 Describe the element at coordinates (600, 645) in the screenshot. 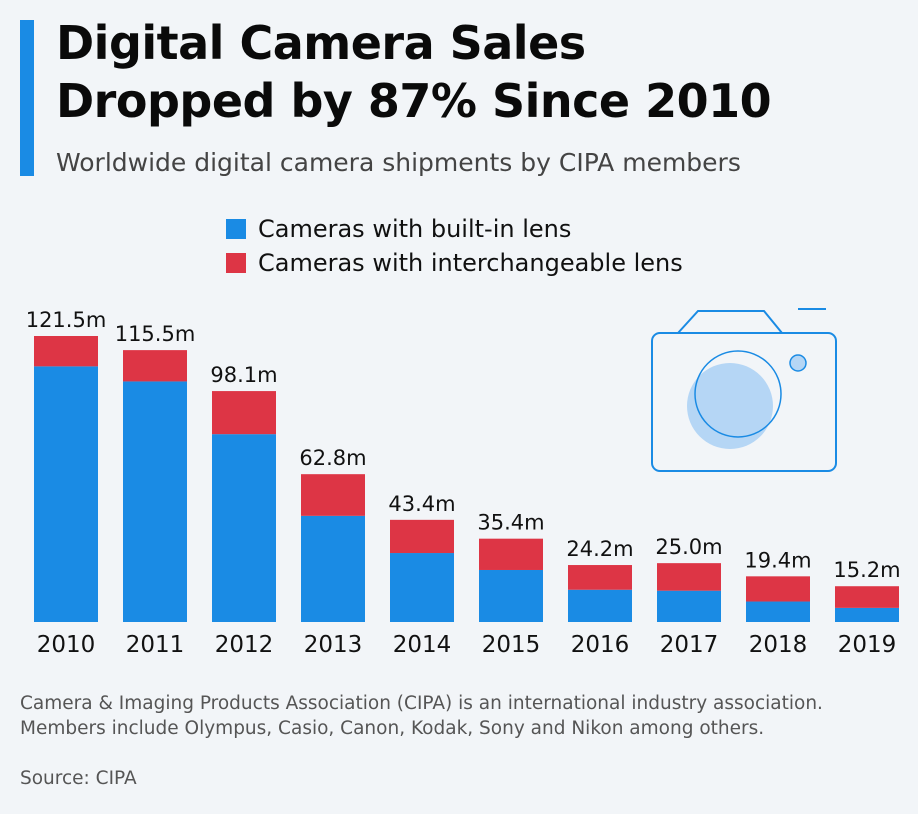

I see `x-tick-label: 2016` at that location.